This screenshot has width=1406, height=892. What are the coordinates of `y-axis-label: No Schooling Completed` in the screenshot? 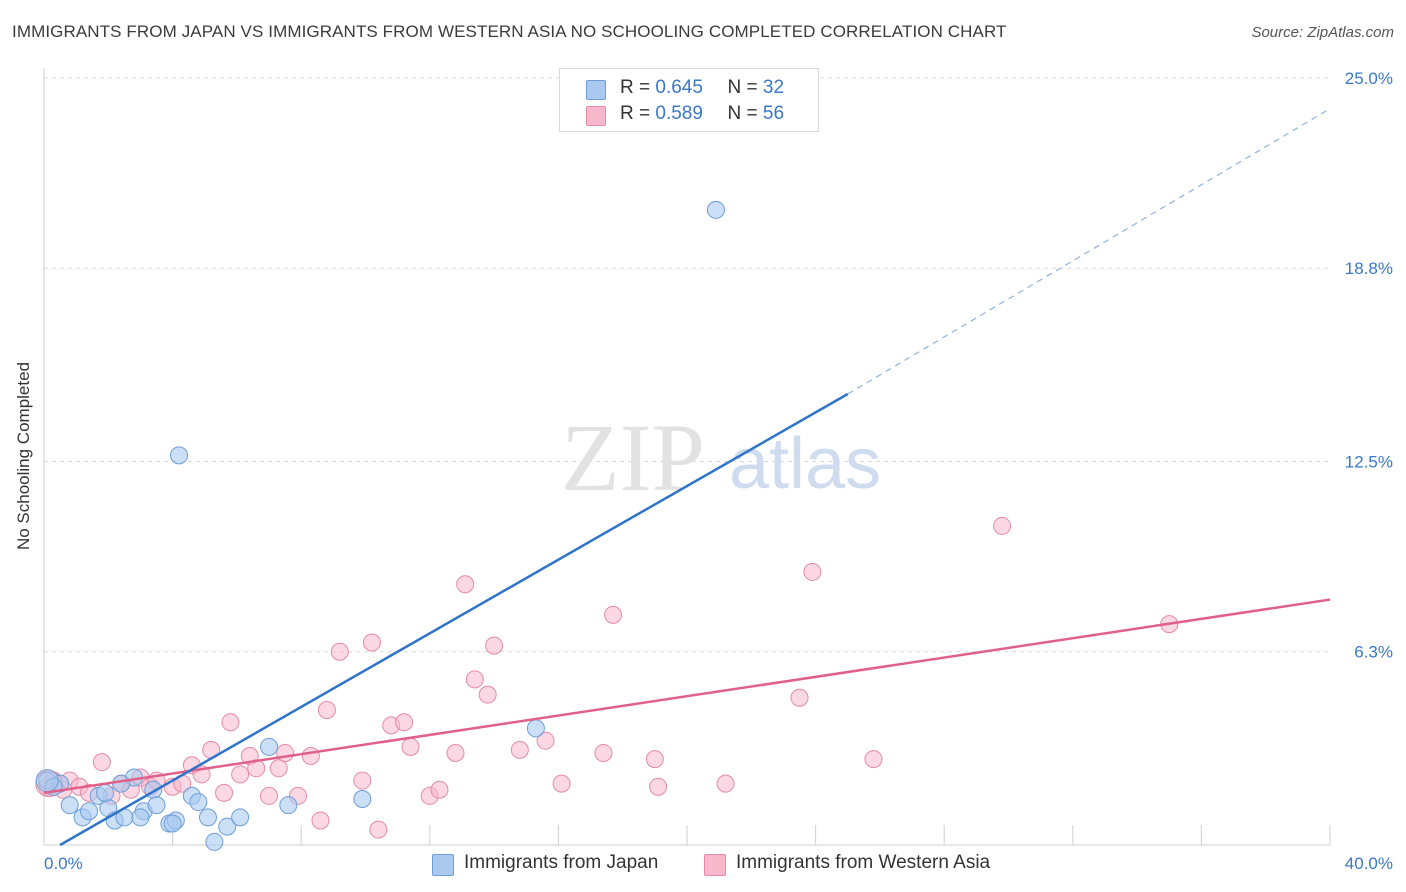 It's located at (23, 456).